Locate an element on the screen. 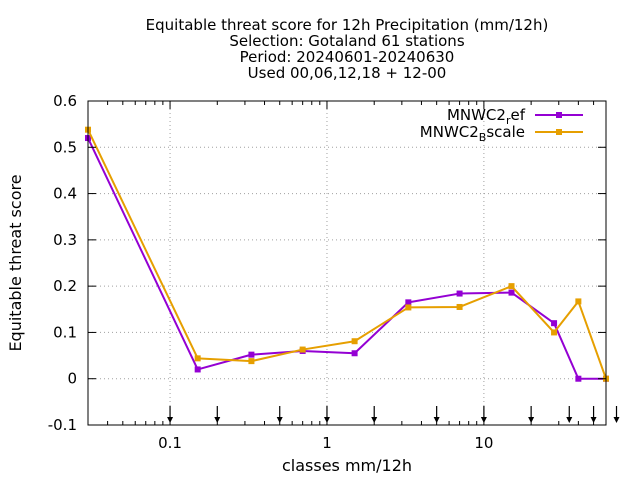 The height and width of the screenshot is (480, 640). y-tick-label: 0.5 is located at coordinates (65, 147).